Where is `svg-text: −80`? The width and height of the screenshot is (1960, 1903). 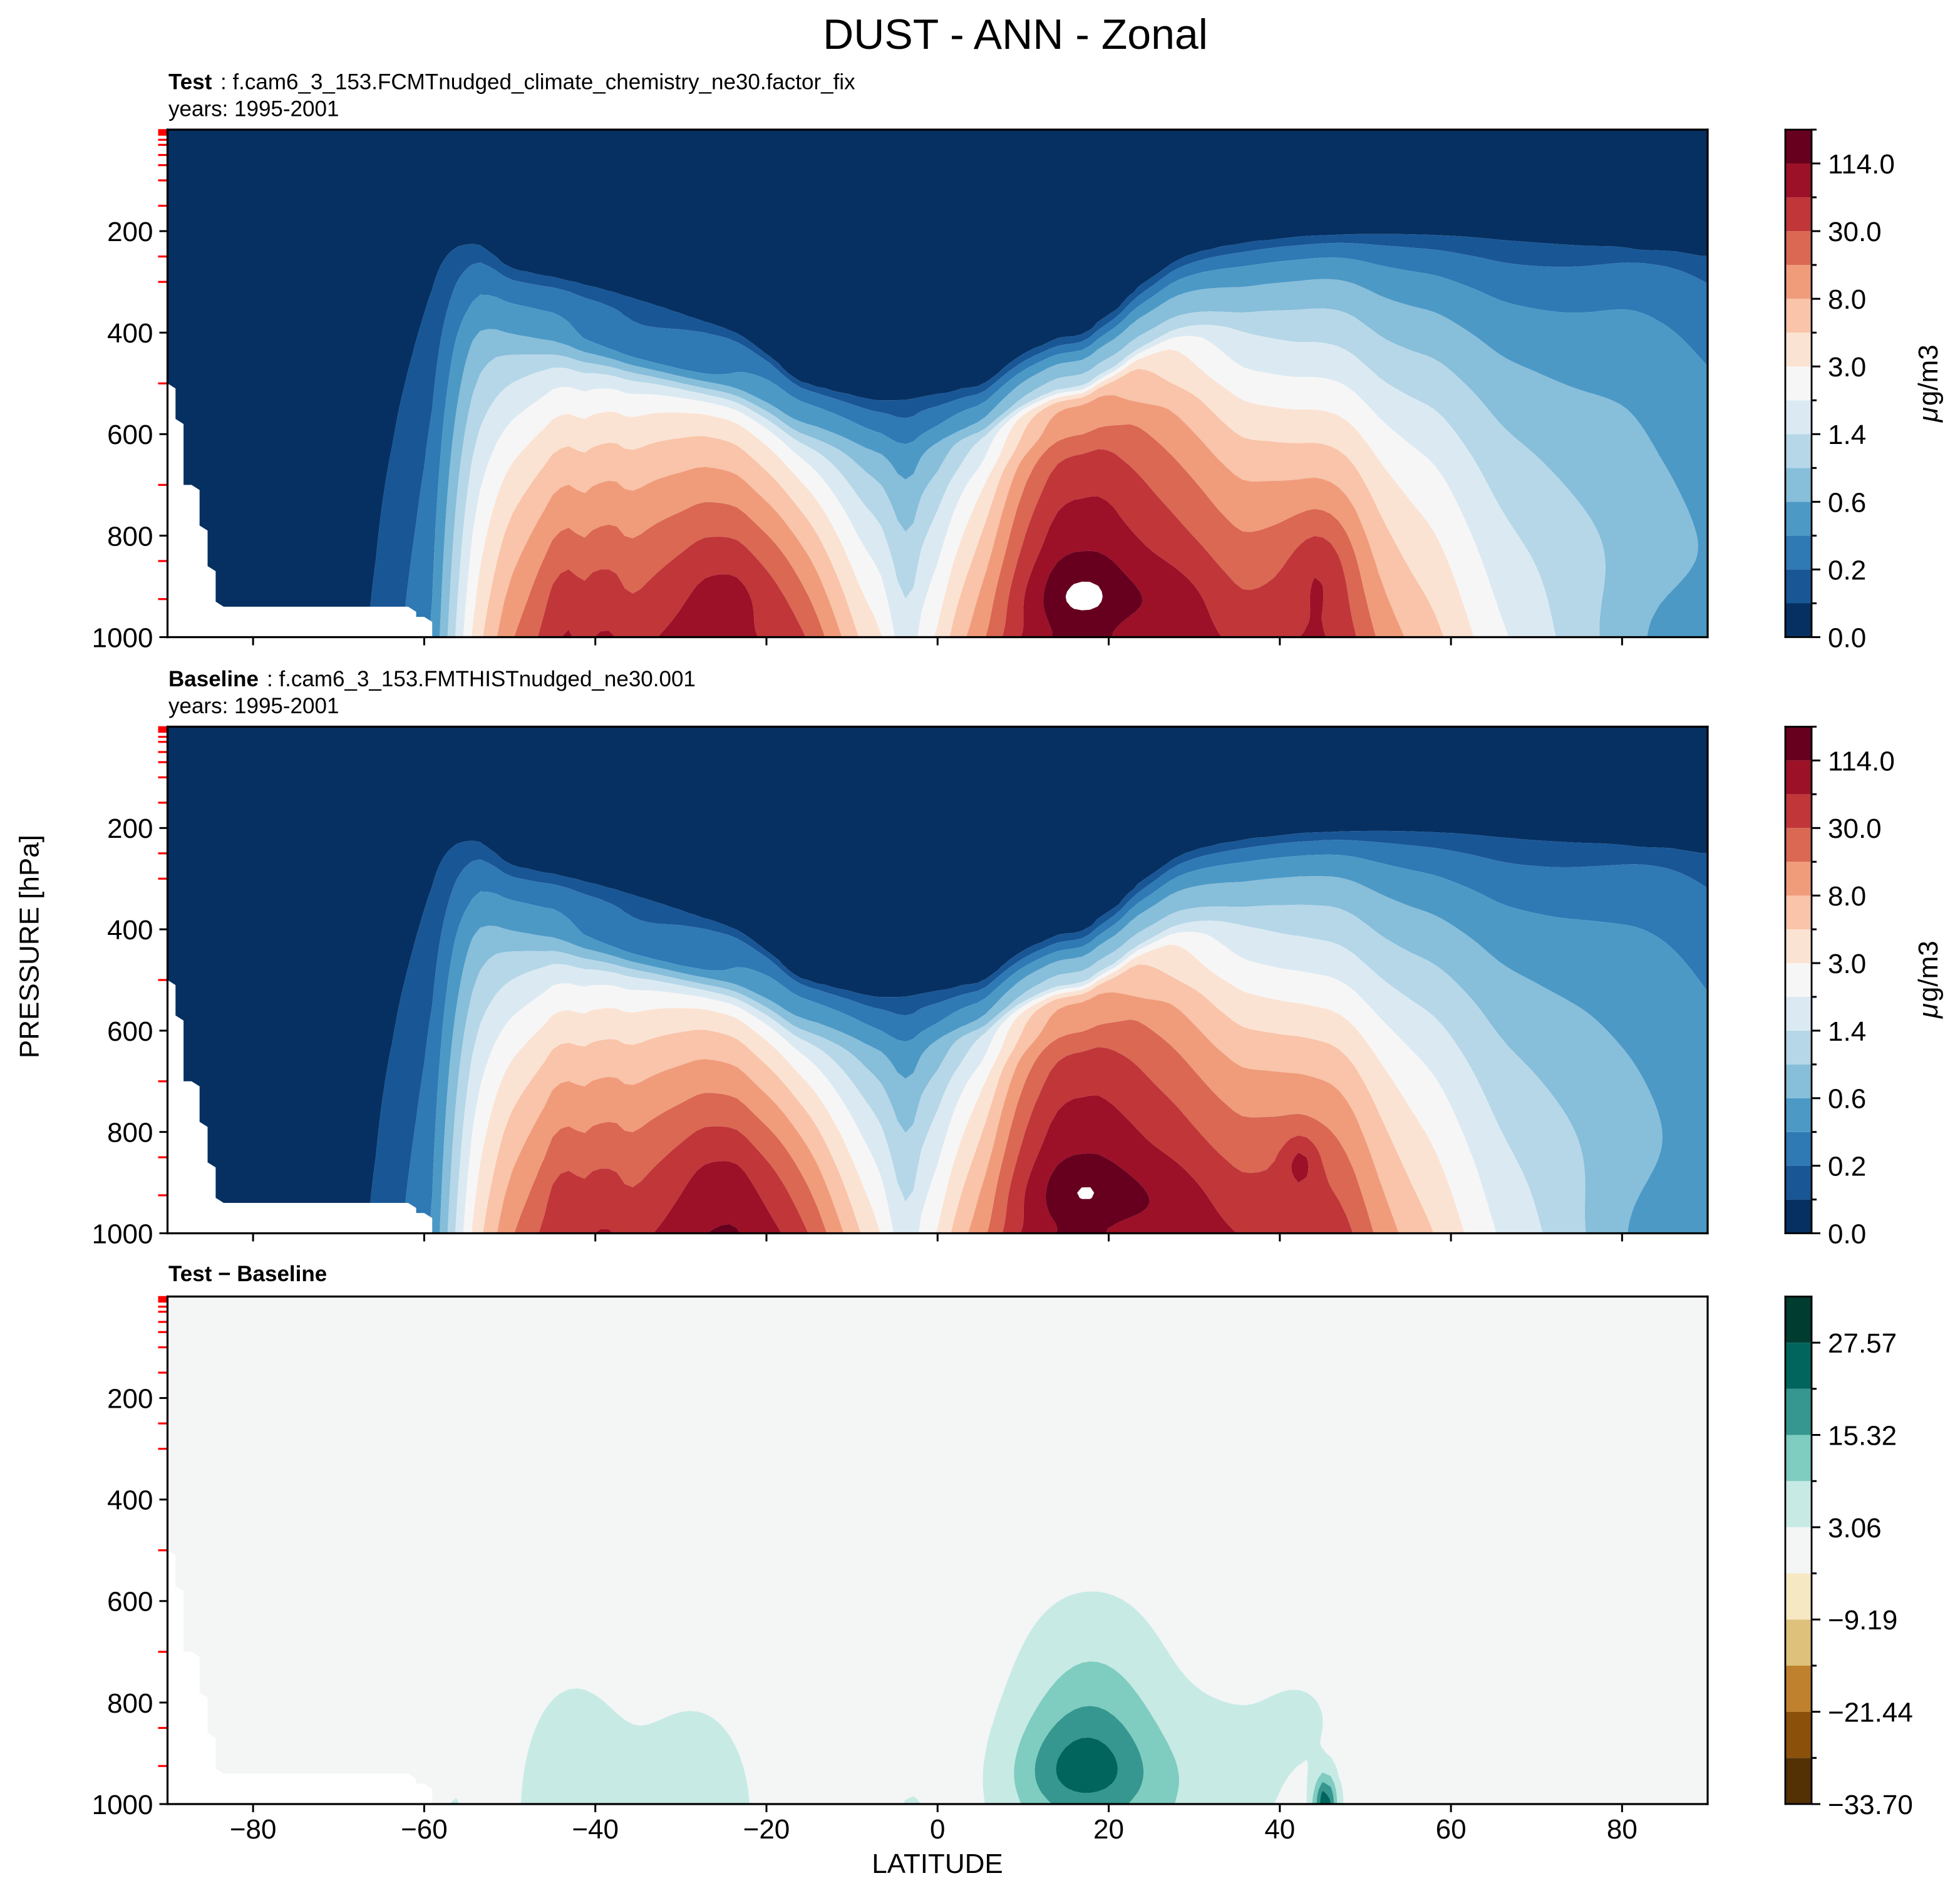 svg-text: −80 is located at coordinates (254, 1829).